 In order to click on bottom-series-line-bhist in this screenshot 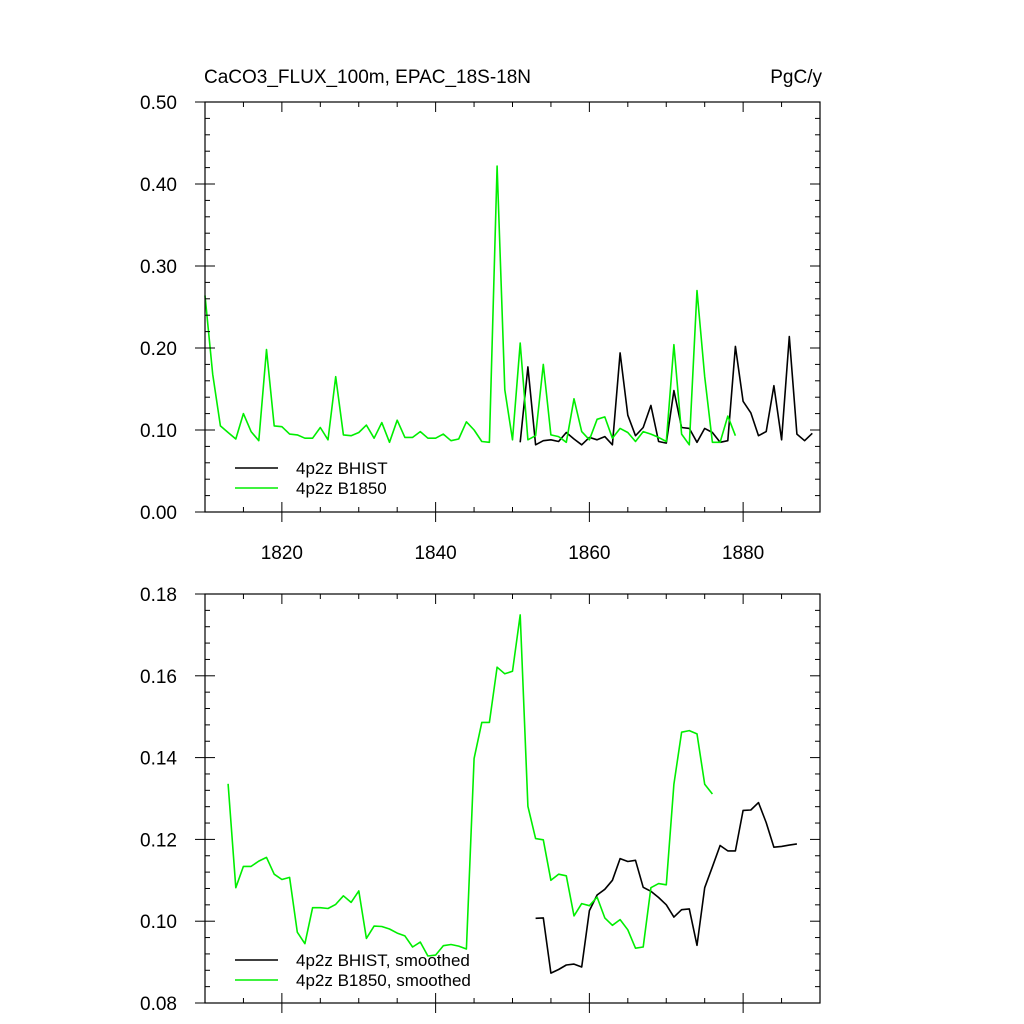, I will do `click(666, 887)`.